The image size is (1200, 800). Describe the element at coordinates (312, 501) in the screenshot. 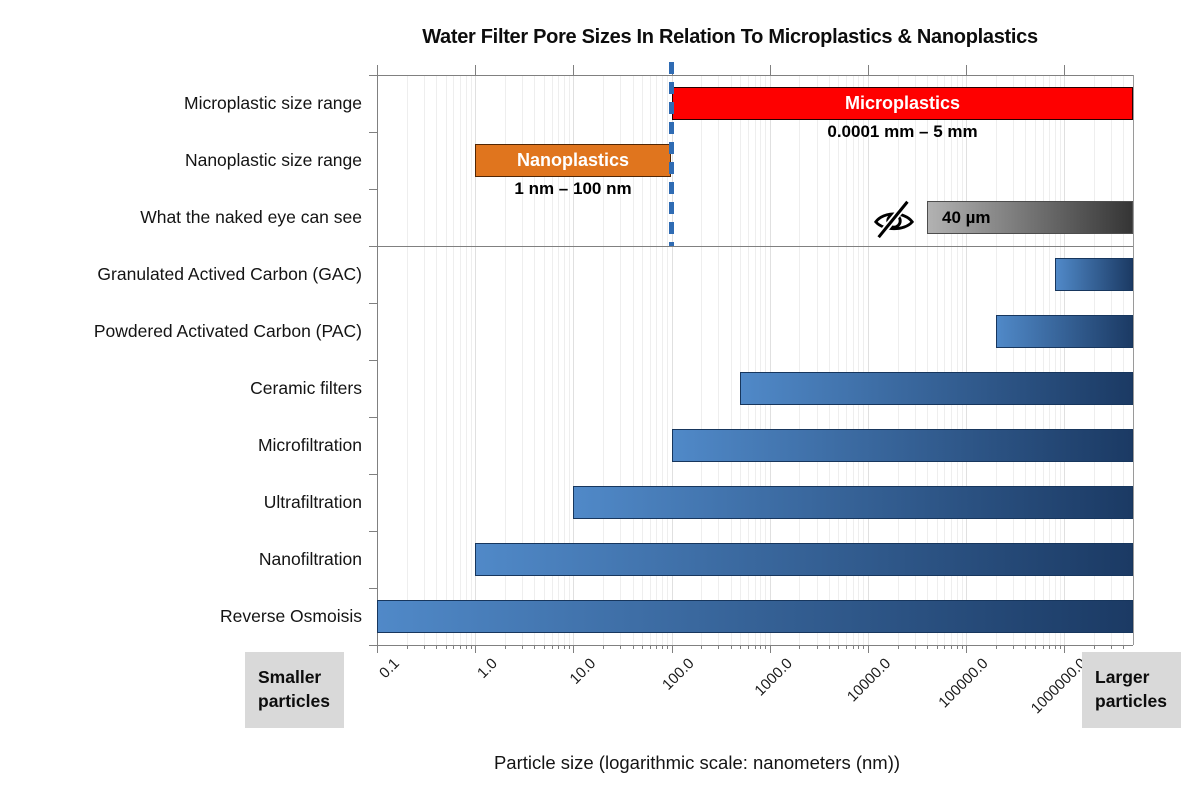

I see `category-label: Ultrafiltration` at that location.